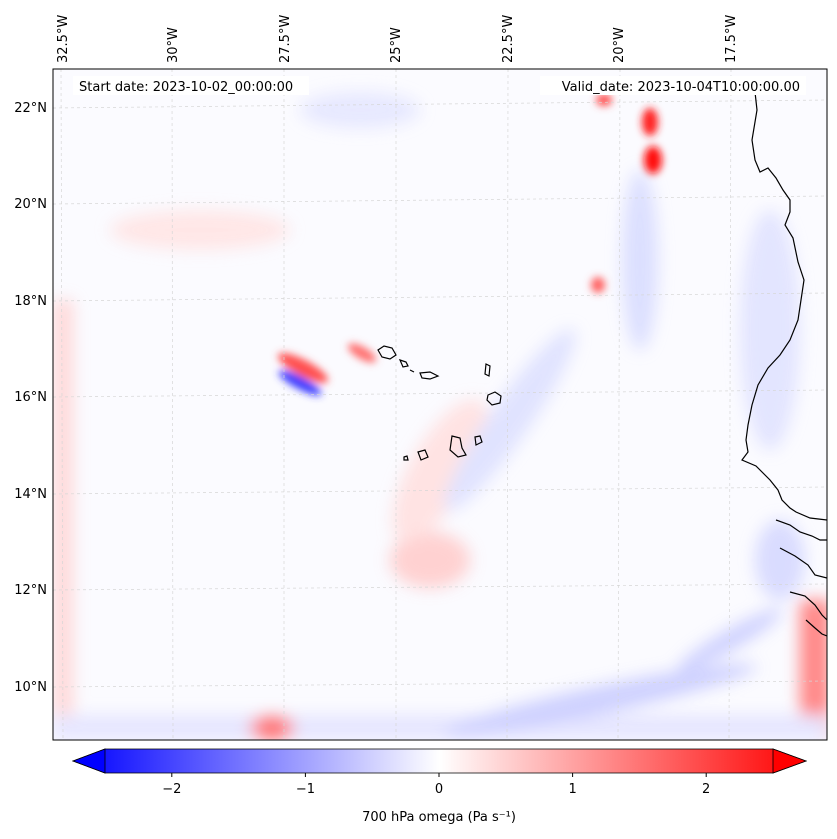 The width and height of the screenshot is (837, 839). What do you see at coordinates (801, 530) in the screenshot?
I see `gambia-coast` at bounding box center [801, 530].